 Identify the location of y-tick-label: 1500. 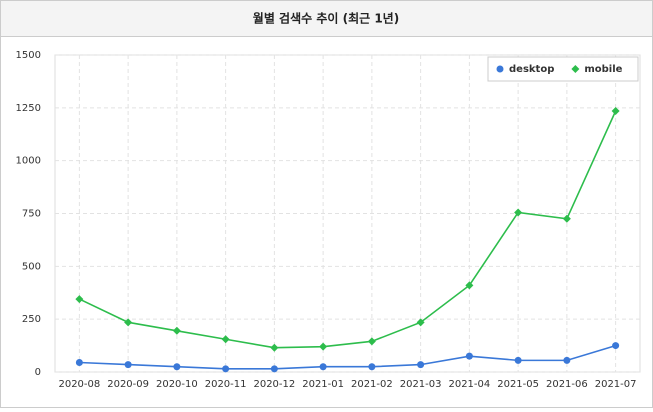
(28, 55).